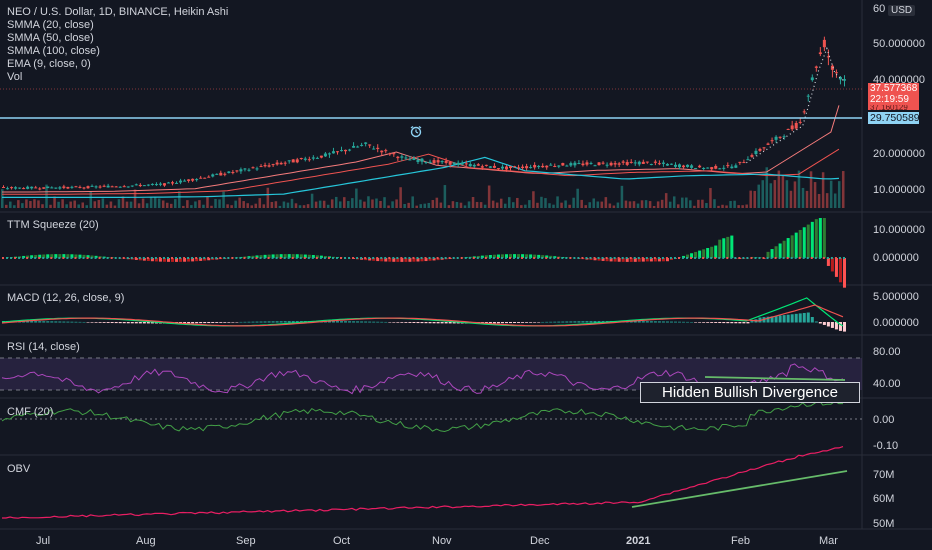 The image size is (932, 550). Describe the element at coordinates (894, 118) in the screenshot. I see `horizontal-line-price-tag: 29.750589` at that location.